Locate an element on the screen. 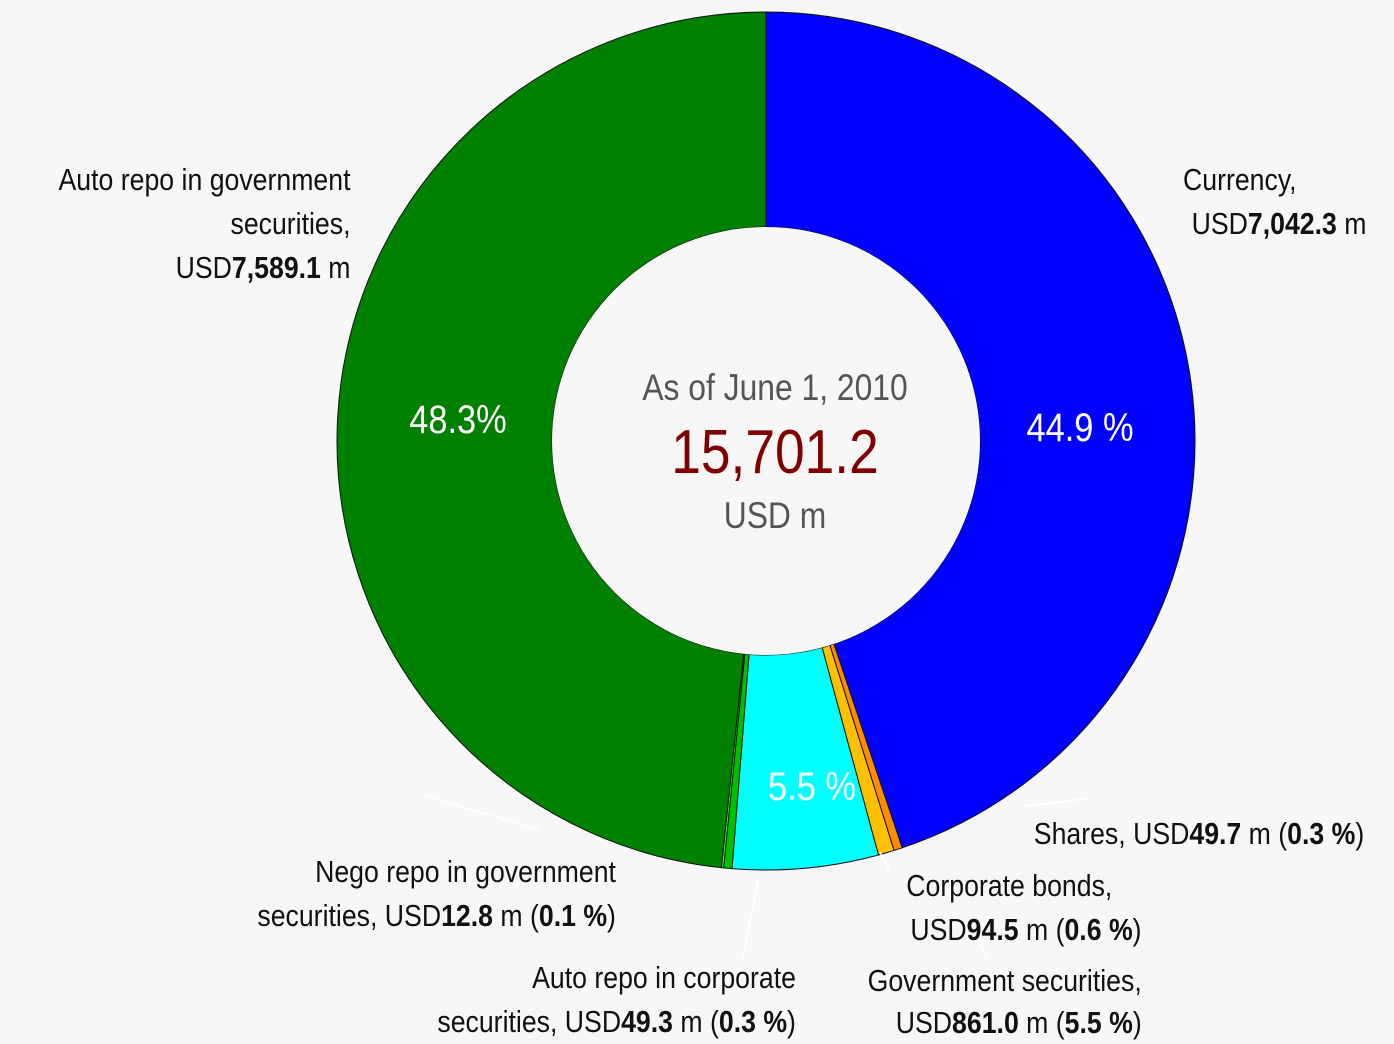 This screenshot has height=1044, width=1394. label-nego-repo-government-prefix: securities, USD is located at coordinates (349, 915).